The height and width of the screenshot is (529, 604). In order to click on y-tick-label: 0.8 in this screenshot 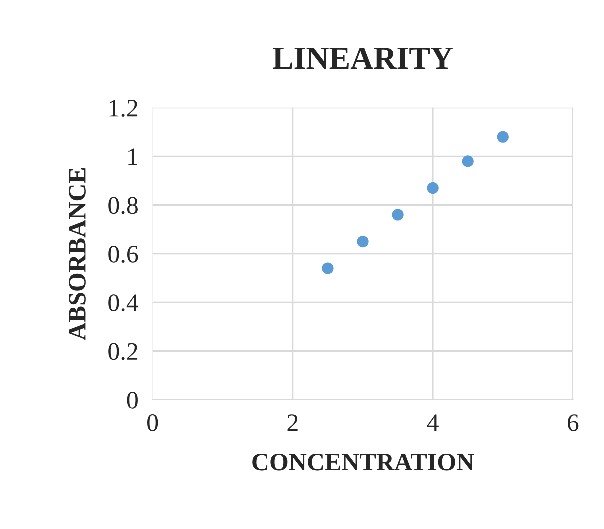, I will do `click(123, 205)`.